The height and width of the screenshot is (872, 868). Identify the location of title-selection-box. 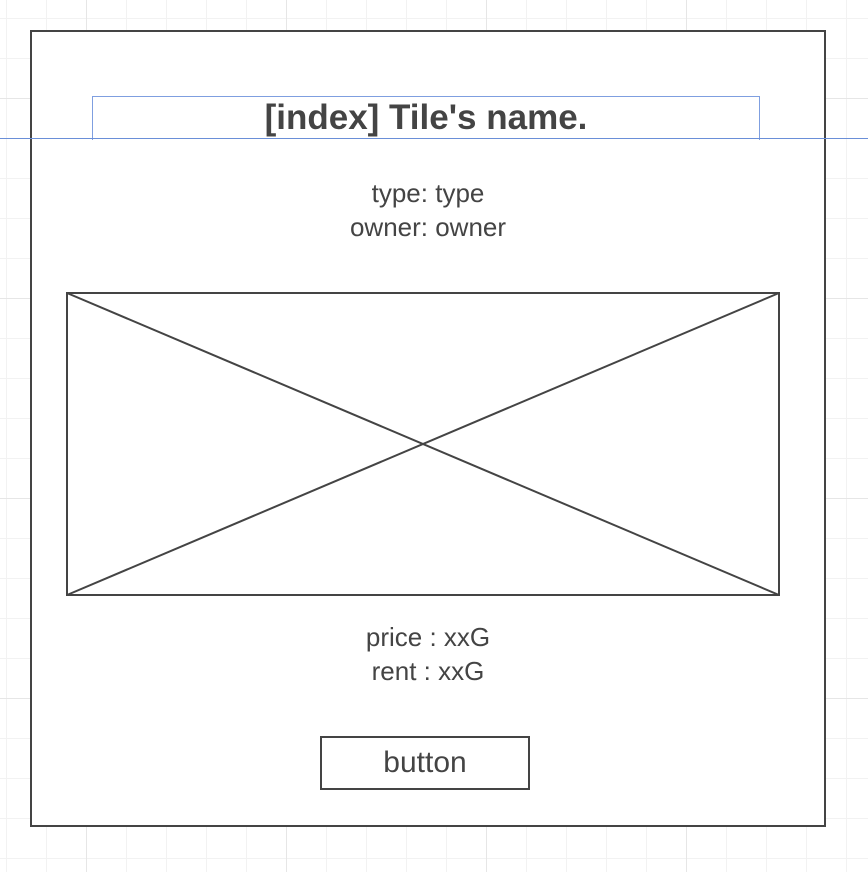
(426, 118).